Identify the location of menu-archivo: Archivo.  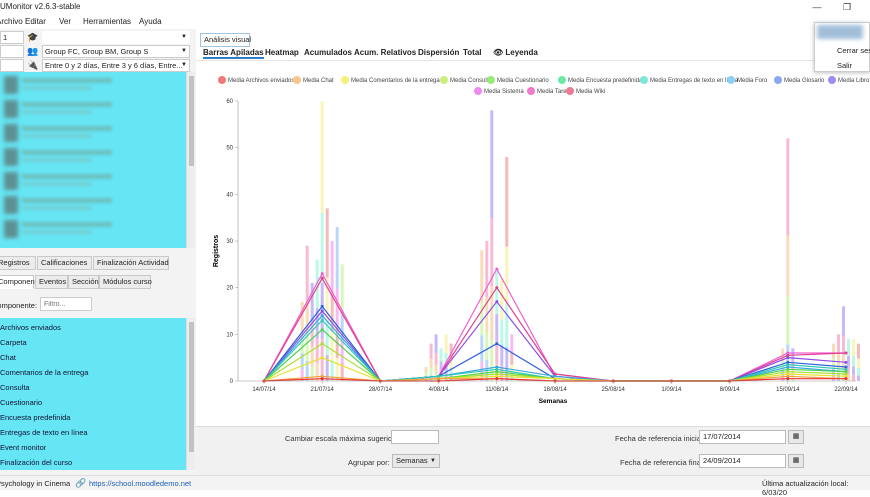
(11, 21).